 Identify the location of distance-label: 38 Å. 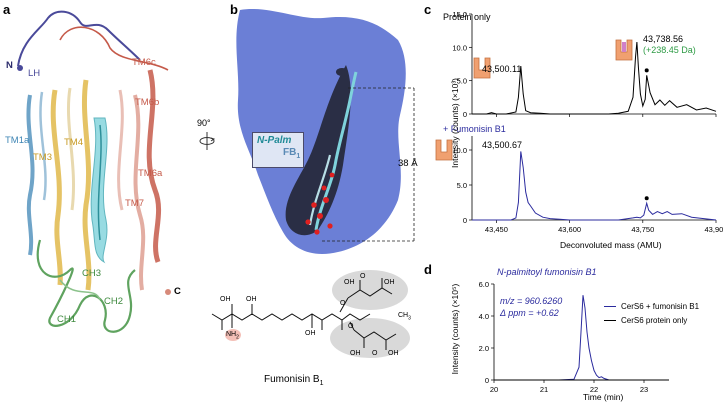
(408, 163).